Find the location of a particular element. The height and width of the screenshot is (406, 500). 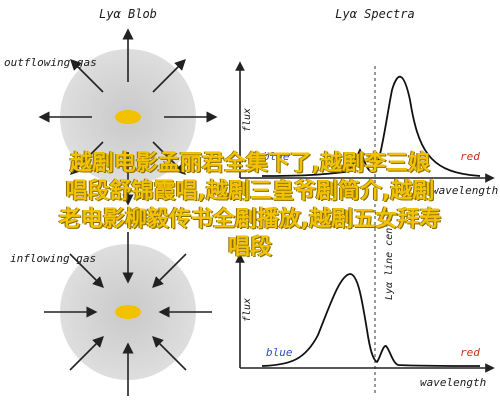

left-panel-title: Lyα Blob is located at coordinates (128, 14).